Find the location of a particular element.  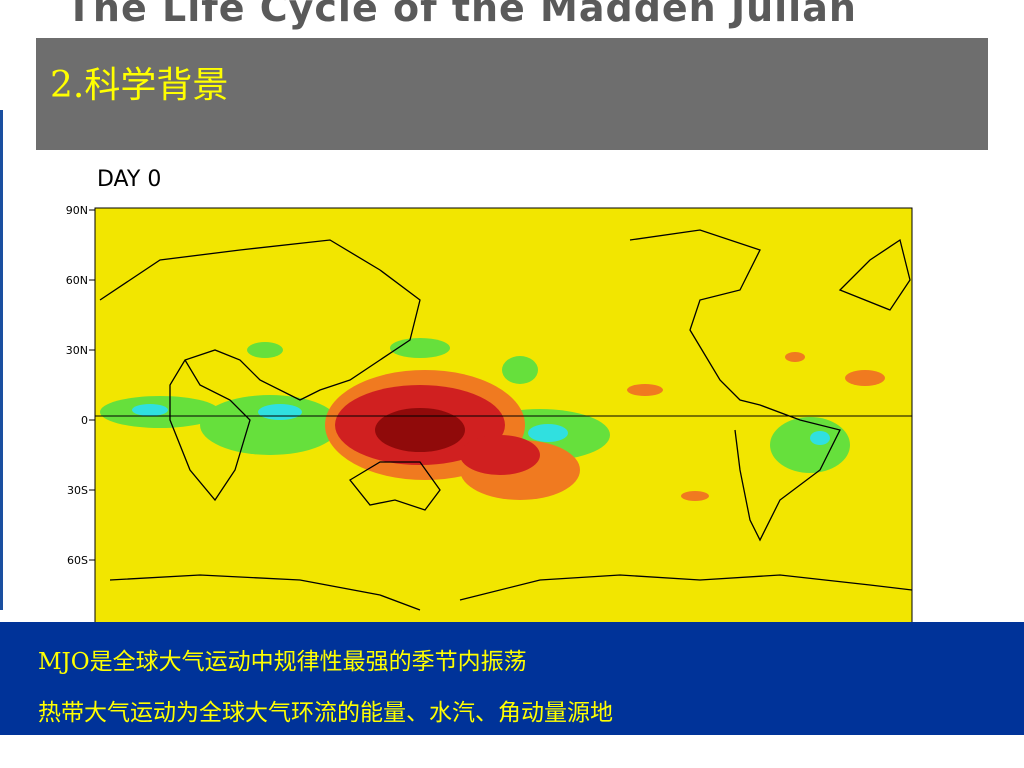

header-box: 2.科学背景 is located at coordinates (512, 94).